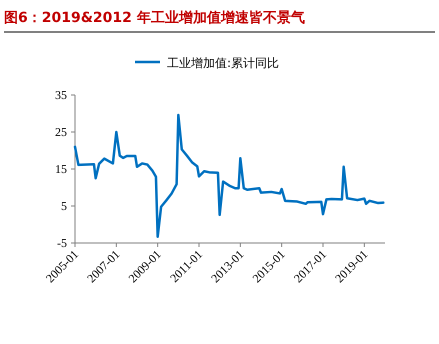 The height and width of the screenshot is (344, 439). I want to click on legend-label: 工业增加值:累计同比, so click(223, 63).